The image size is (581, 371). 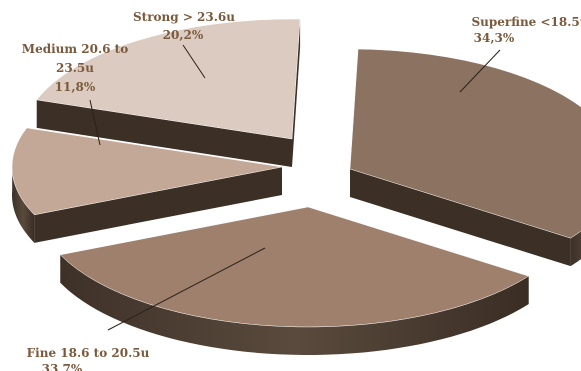 What do you see at coordinates (75, 68) in the screenshot?
I see `slice-label-medium-line2: 23.5u` at bounding box center [75, 68].